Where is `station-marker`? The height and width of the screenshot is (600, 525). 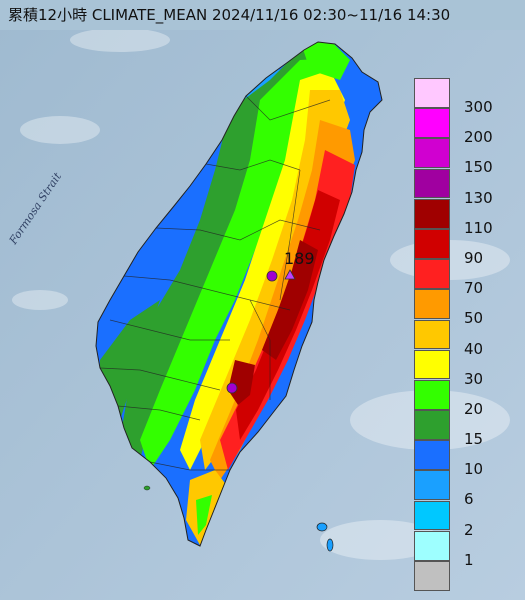
station-marker is located at coordinates (232, 388).